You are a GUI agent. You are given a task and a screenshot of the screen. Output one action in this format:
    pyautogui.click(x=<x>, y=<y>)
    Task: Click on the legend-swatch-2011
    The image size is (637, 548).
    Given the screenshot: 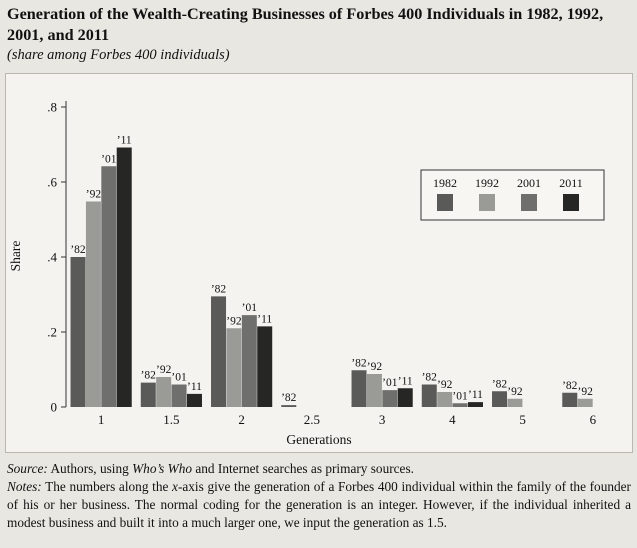 What is the action you would take?
    pyautogui.click(x=571, y=202)
    